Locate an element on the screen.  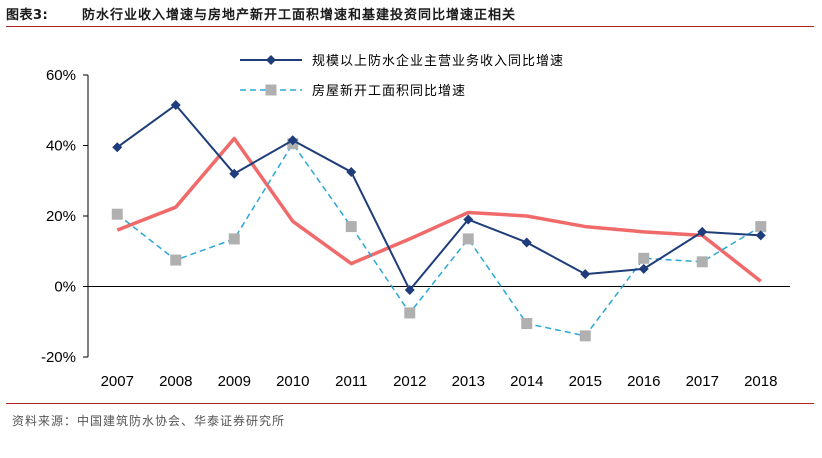
legend-label: 规模以上防水企业主营业务收入同比增速 is located at coordinates (438, 61).